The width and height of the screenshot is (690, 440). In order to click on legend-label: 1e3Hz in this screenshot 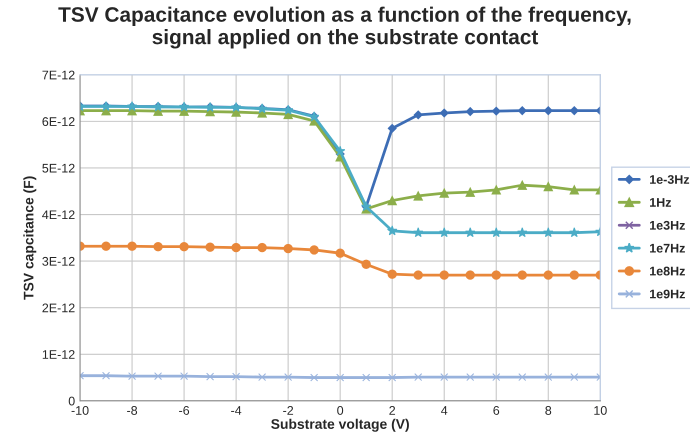, I will do `click(667, 225)`.